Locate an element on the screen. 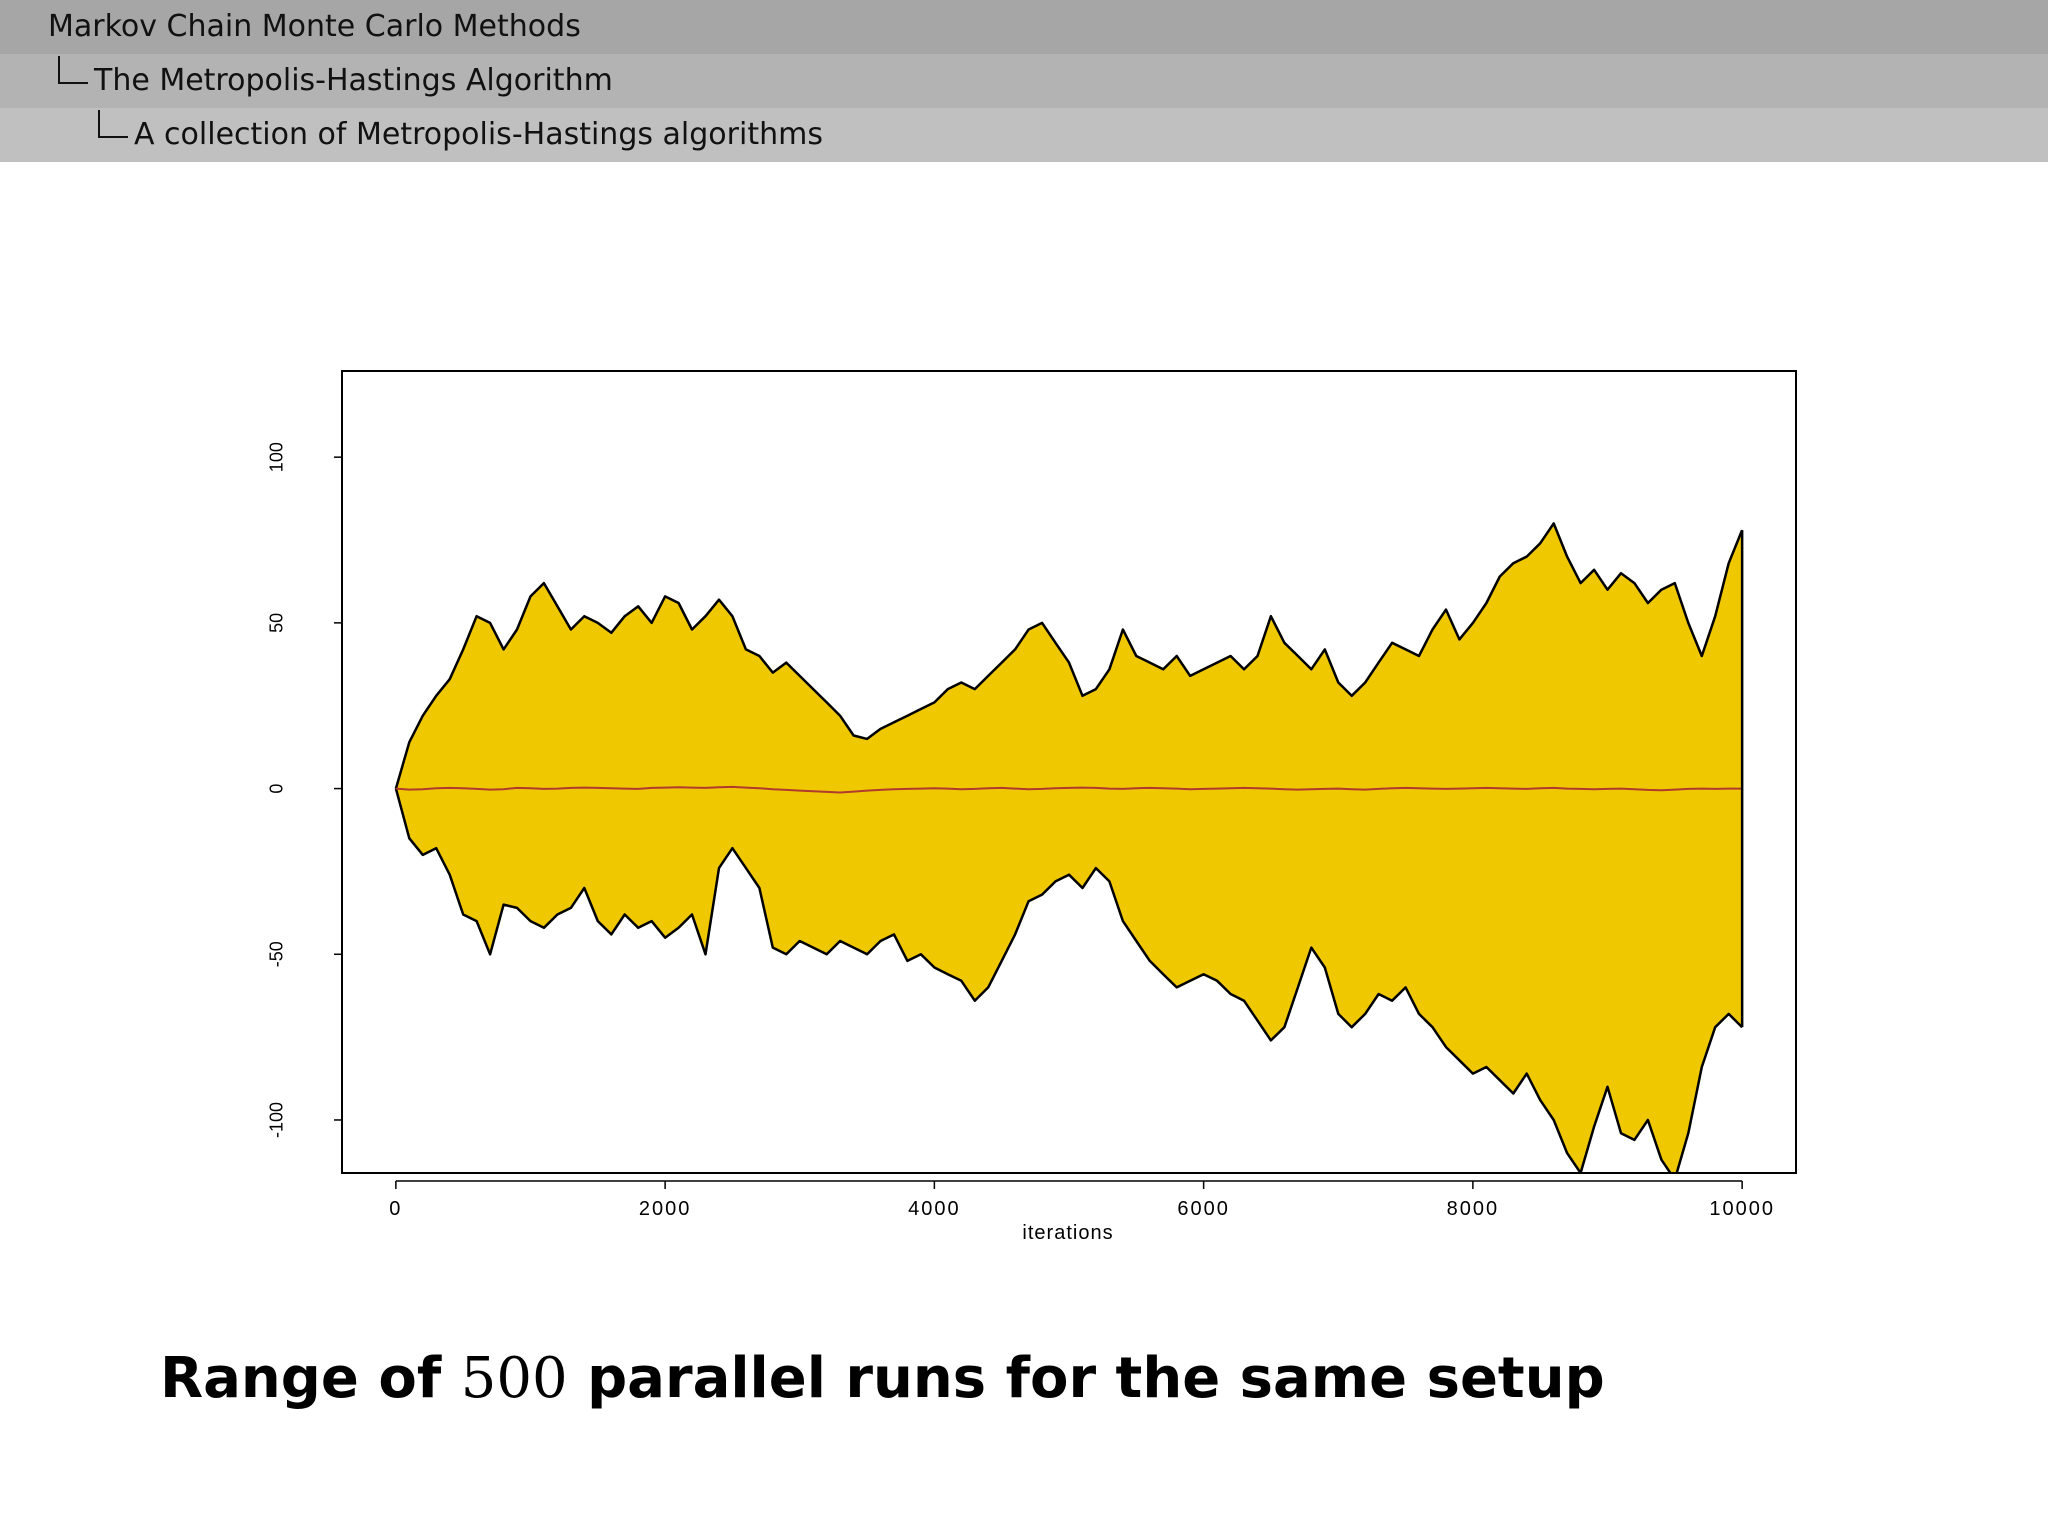 The width and height of the screenshot is (2048, 1536). y-tick-label: -50 is located at coordinates (277, 954).